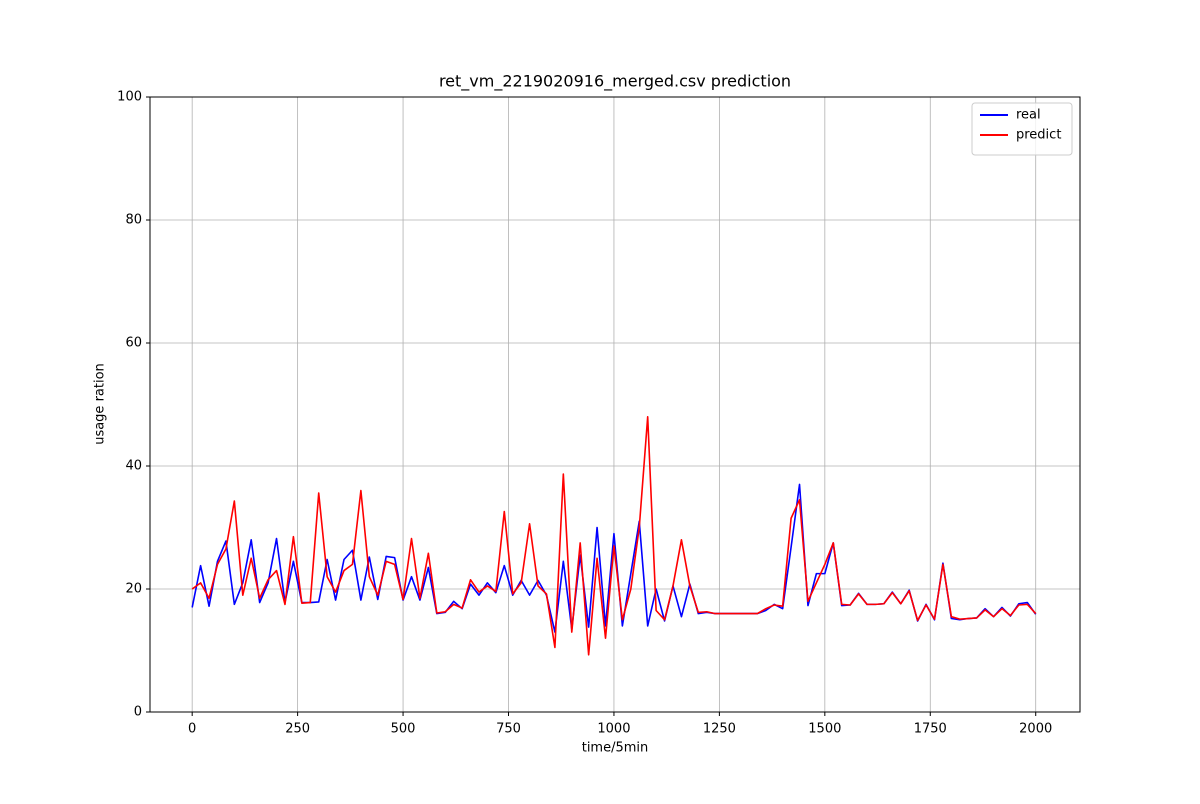  I want to click on y-tick-label: 40, so click(133, 466).